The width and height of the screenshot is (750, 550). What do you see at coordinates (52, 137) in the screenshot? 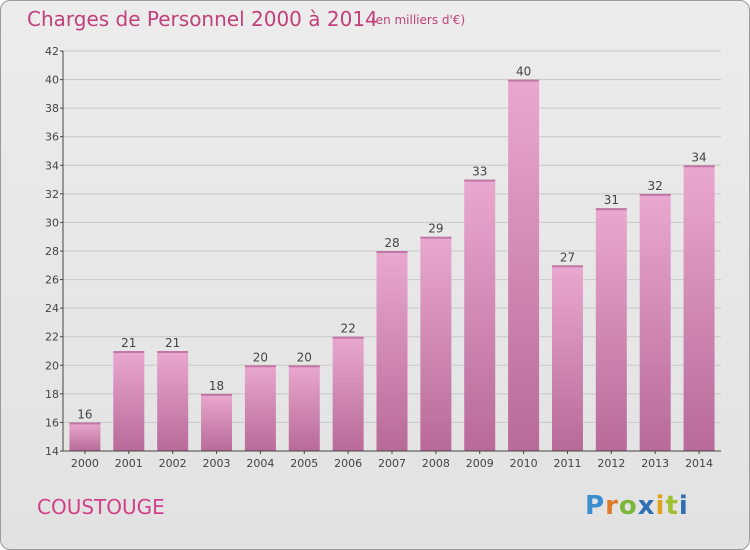
I see `y-tick-label: 36` at bounding box center [52, 137].